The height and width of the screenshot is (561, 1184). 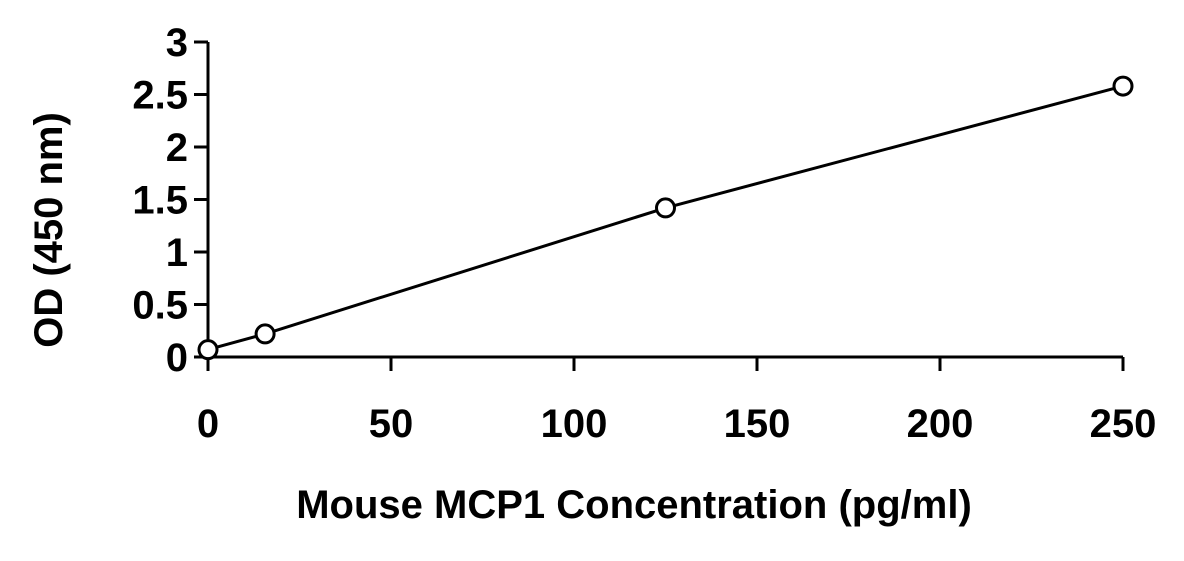 What do you see at coordinates (208, 424) in the screenshot?
I see `x-tick-label: 0` at bounding box center [208, 424].